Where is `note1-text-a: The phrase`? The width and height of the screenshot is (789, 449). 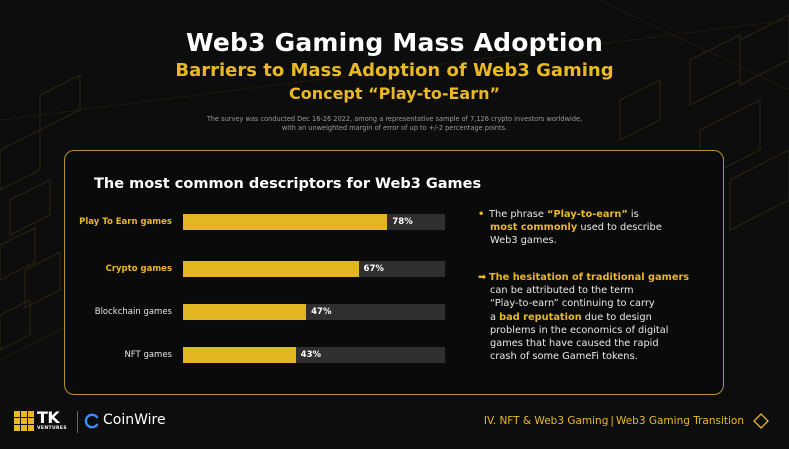
note1-text-a: The phrase is located at coordinates (518, 214).